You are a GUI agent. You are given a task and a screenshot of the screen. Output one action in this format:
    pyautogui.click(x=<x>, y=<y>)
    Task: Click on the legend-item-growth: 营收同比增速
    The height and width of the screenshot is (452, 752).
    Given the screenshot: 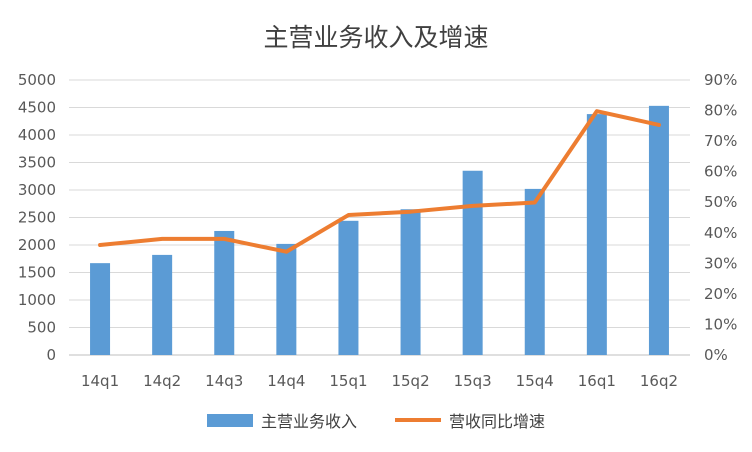 What is the action you would take?
    pyautogui.click(x=470, y=420)
    